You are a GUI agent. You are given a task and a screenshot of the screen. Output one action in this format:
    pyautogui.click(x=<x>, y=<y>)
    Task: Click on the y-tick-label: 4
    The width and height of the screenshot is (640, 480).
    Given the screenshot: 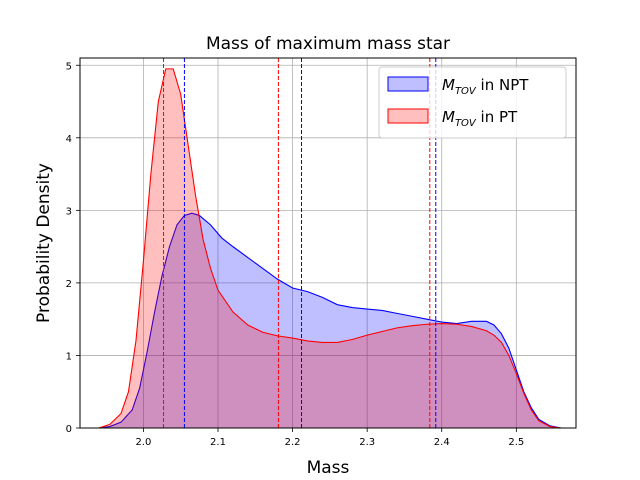 What is the action you would take?
    pyautogui.click(x=69, y=139)
    